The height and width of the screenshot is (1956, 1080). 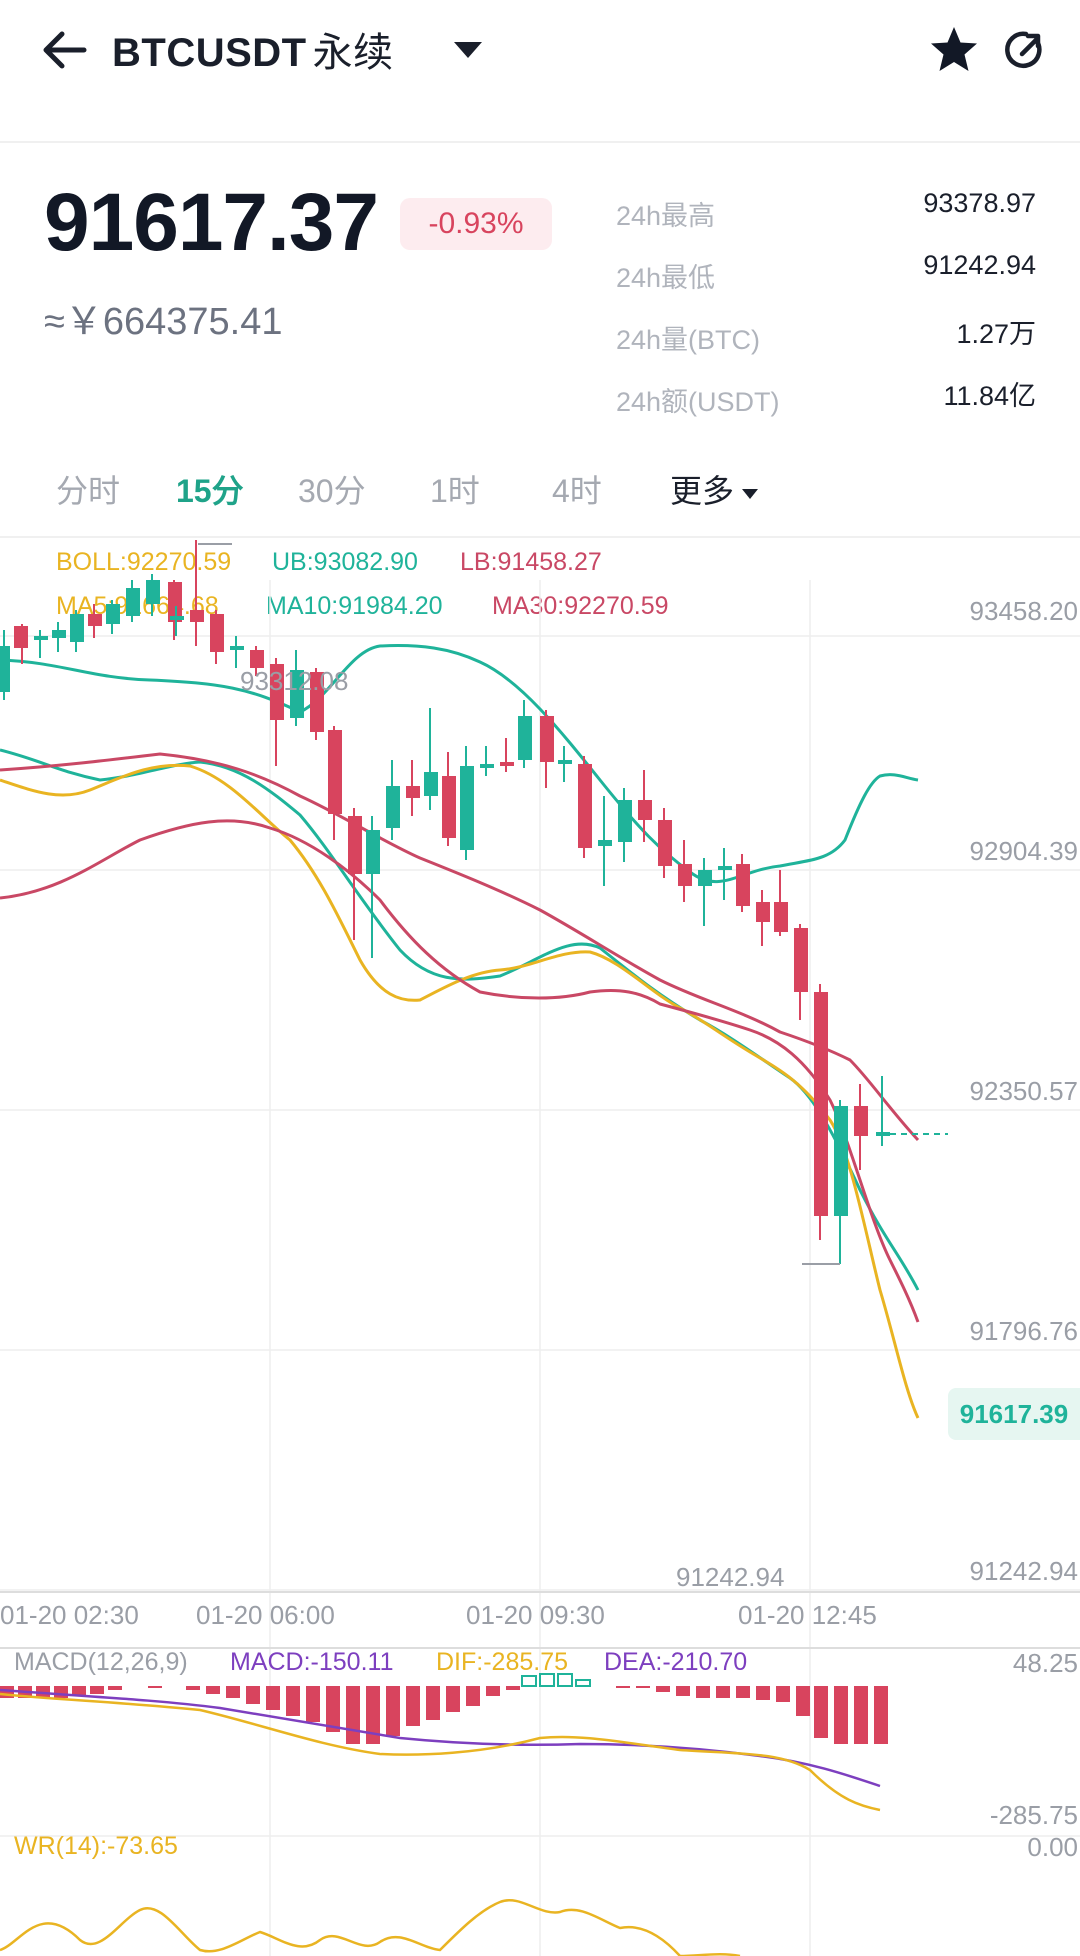 I want to click on stat-low: 24h最低 91242.94, so click(x=826, y=281).